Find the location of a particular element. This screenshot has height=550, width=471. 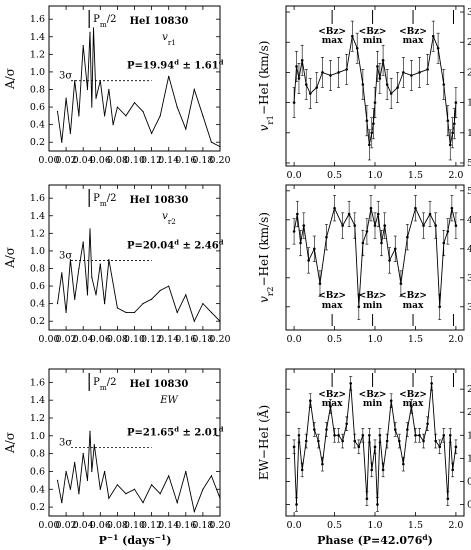

y-tick-label: 500 is located at coordinates (469, 191).